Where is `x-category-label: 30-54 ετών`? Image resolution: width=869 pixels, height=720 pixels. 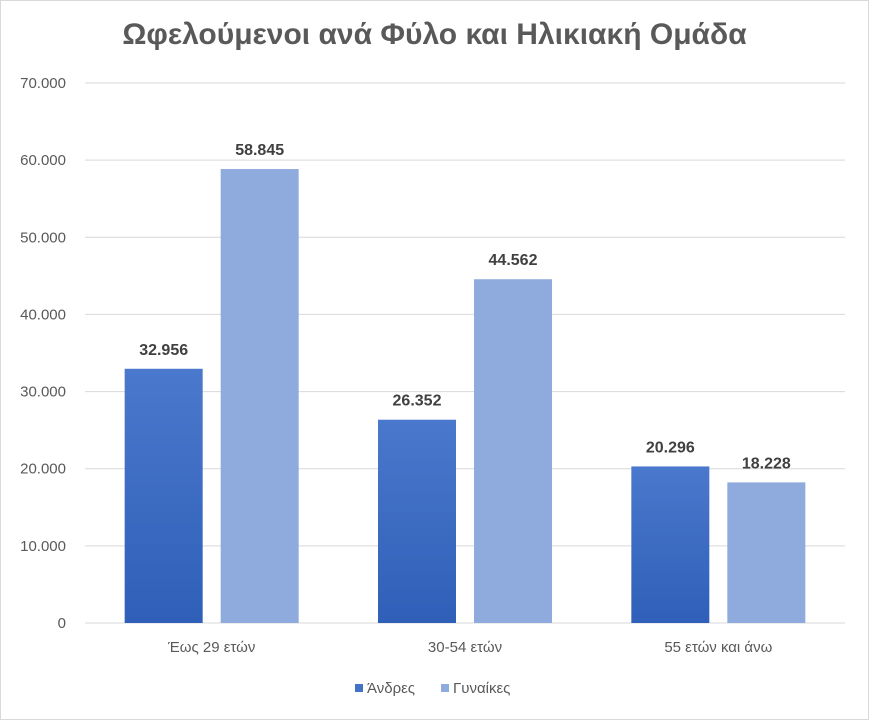 x-category-label: 30-54 ετών is located at coordinates (465, 647).